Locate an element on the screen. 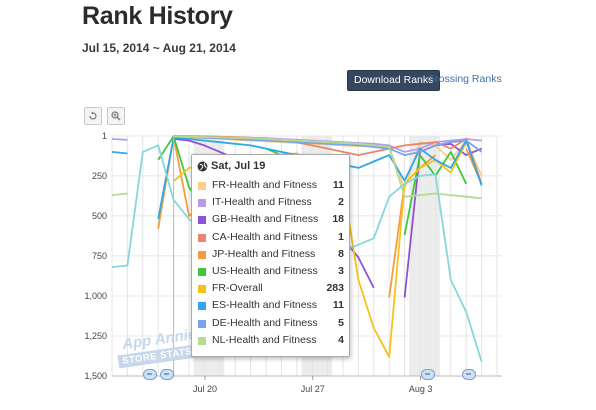 This screenshot has width=596, height=410. tooltip-header: Sat, Jul 19 is located at coordinates (231, 167).